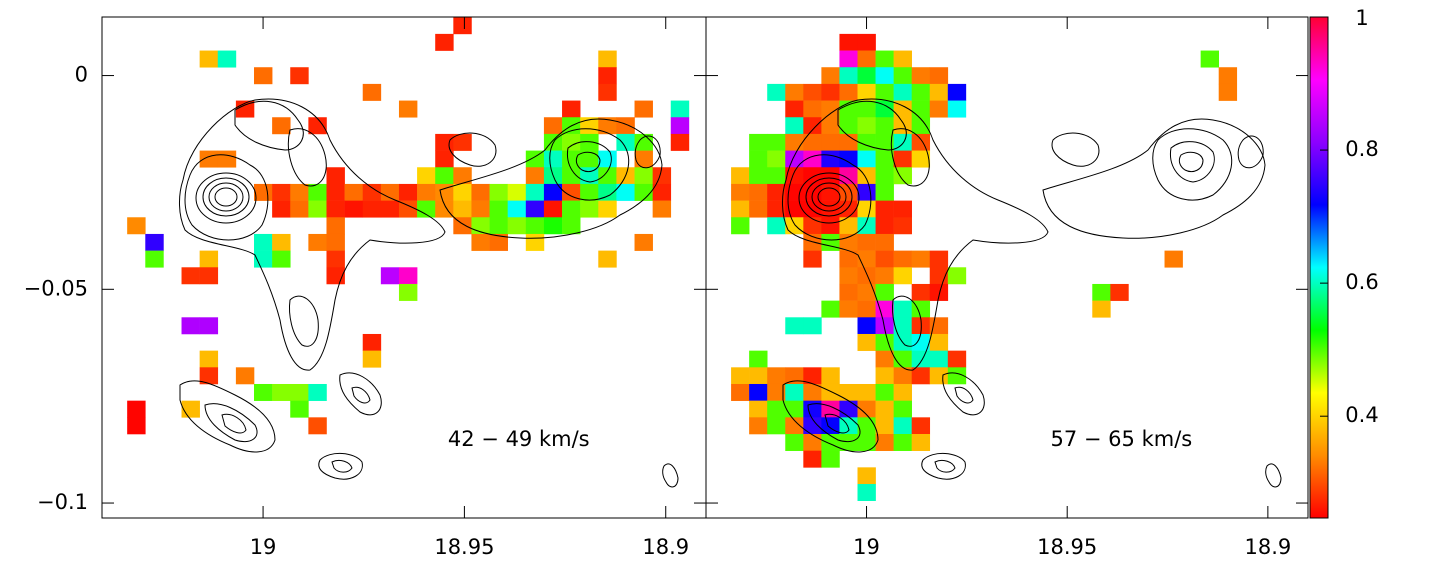  Describe the element at coordinates (1319, 267) in the screenshot. I see `colorbar` at that location.